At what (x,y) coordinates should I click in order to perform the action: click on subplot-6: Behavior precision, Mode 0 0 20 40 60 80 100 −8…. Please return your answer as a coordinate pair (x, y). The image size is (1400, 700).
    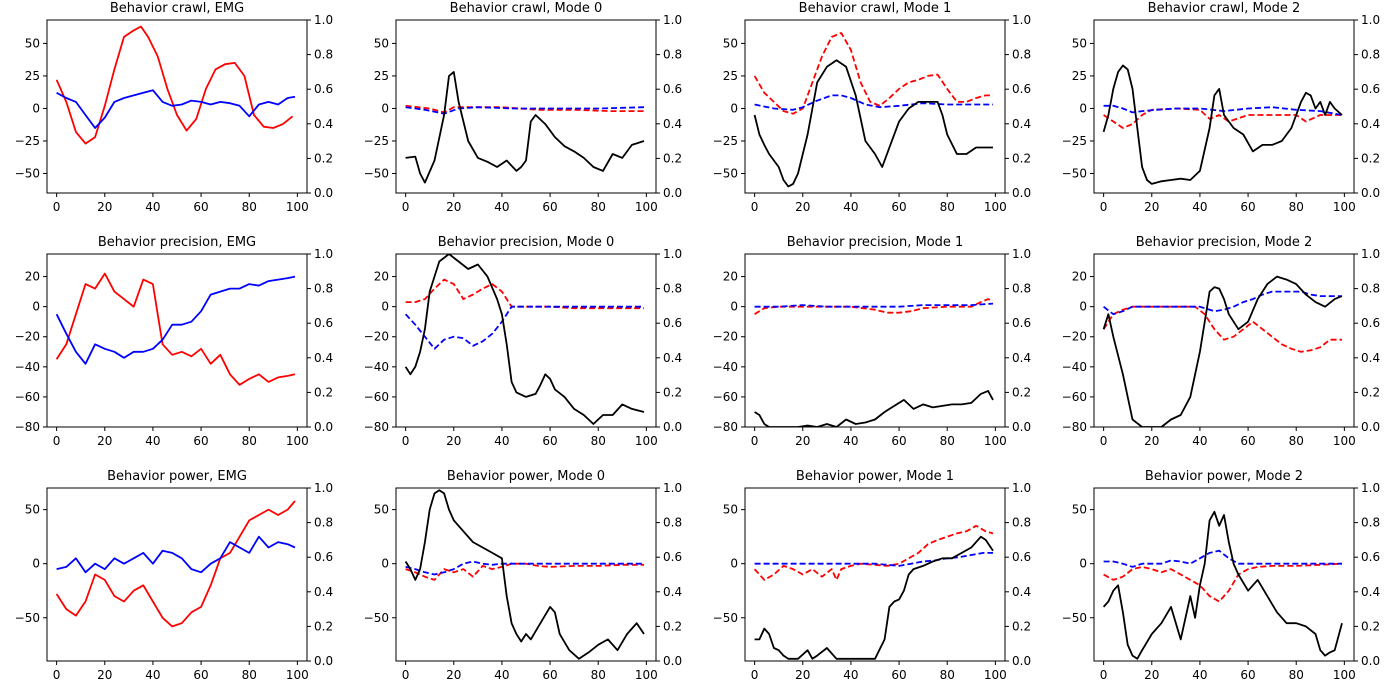
    Looking at the image, I should click on (523, 341).